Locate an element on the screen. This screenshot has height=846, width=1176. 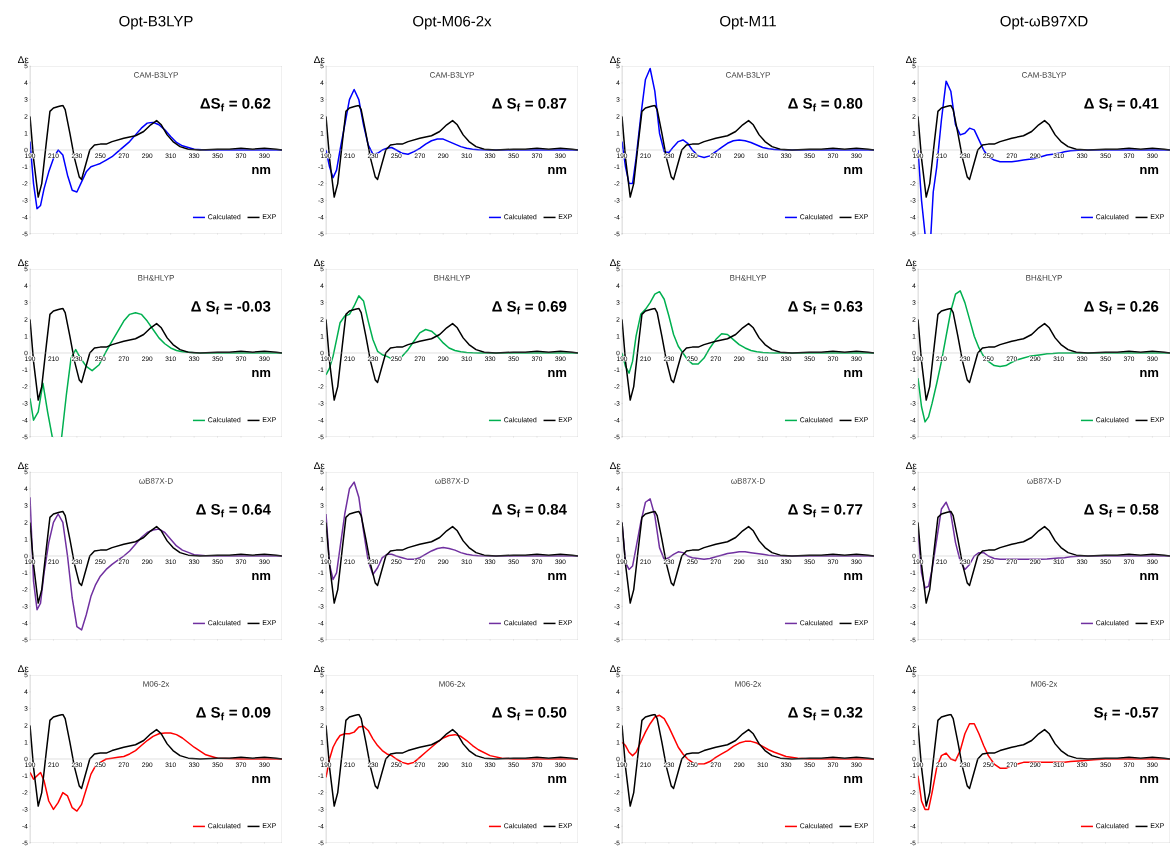
annotation: Δ S$_{f}$ = 0.80 is located at coordinates (825, 105).